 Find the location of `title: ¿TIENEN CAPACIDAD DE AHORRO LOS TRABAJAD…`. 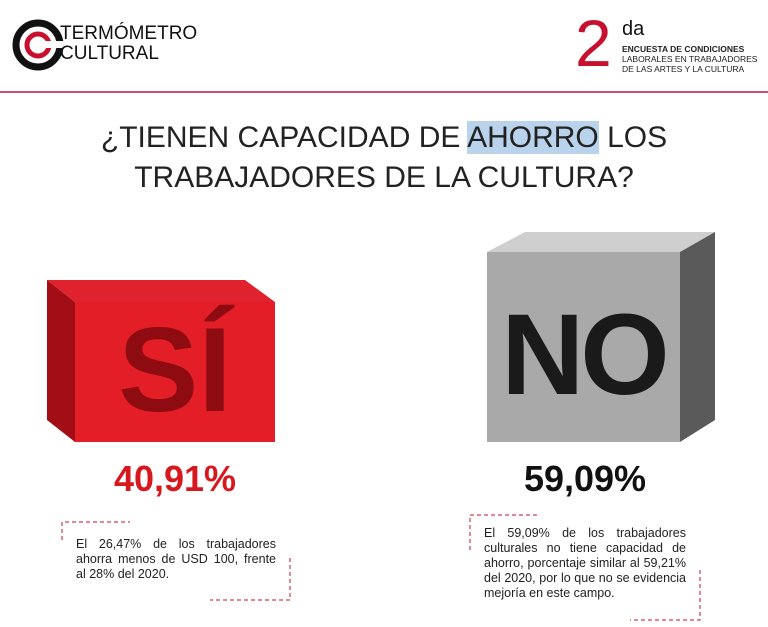

title: ¿TIENEN CAPACIDAD DE AHORRO LOS TRABAJAD… is located at coordinates (384, 158).